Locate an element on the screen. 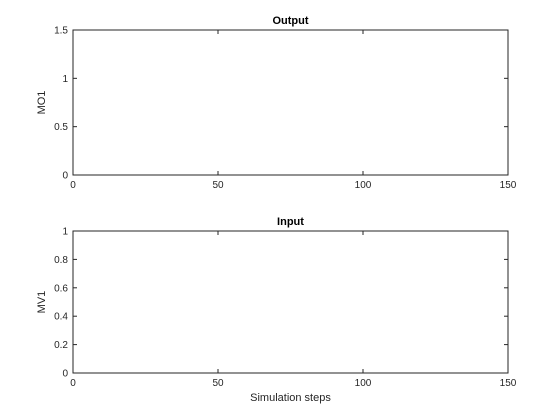 This screenshot has width=560, height=420. chart-1-xtick-label-2: 100 is located at coordinates (363, 383).